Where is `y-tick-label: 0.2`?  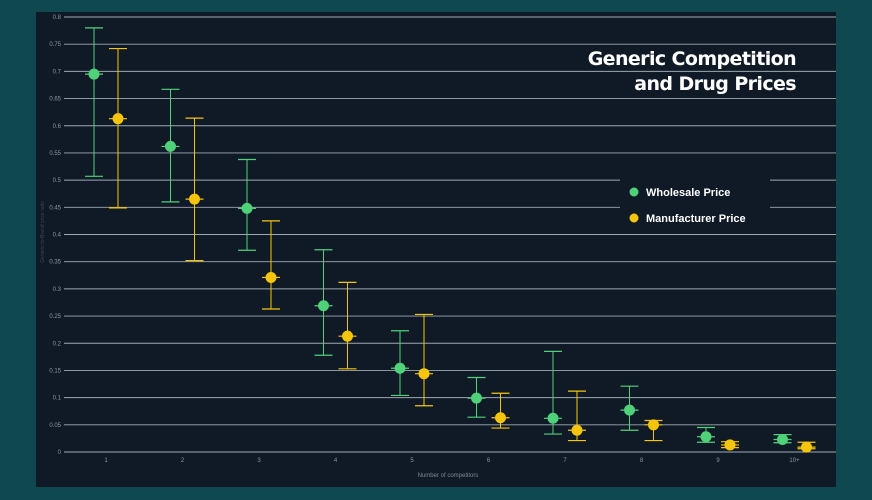
y-tick-label: 0.2 is located at coordinates (57, 344).